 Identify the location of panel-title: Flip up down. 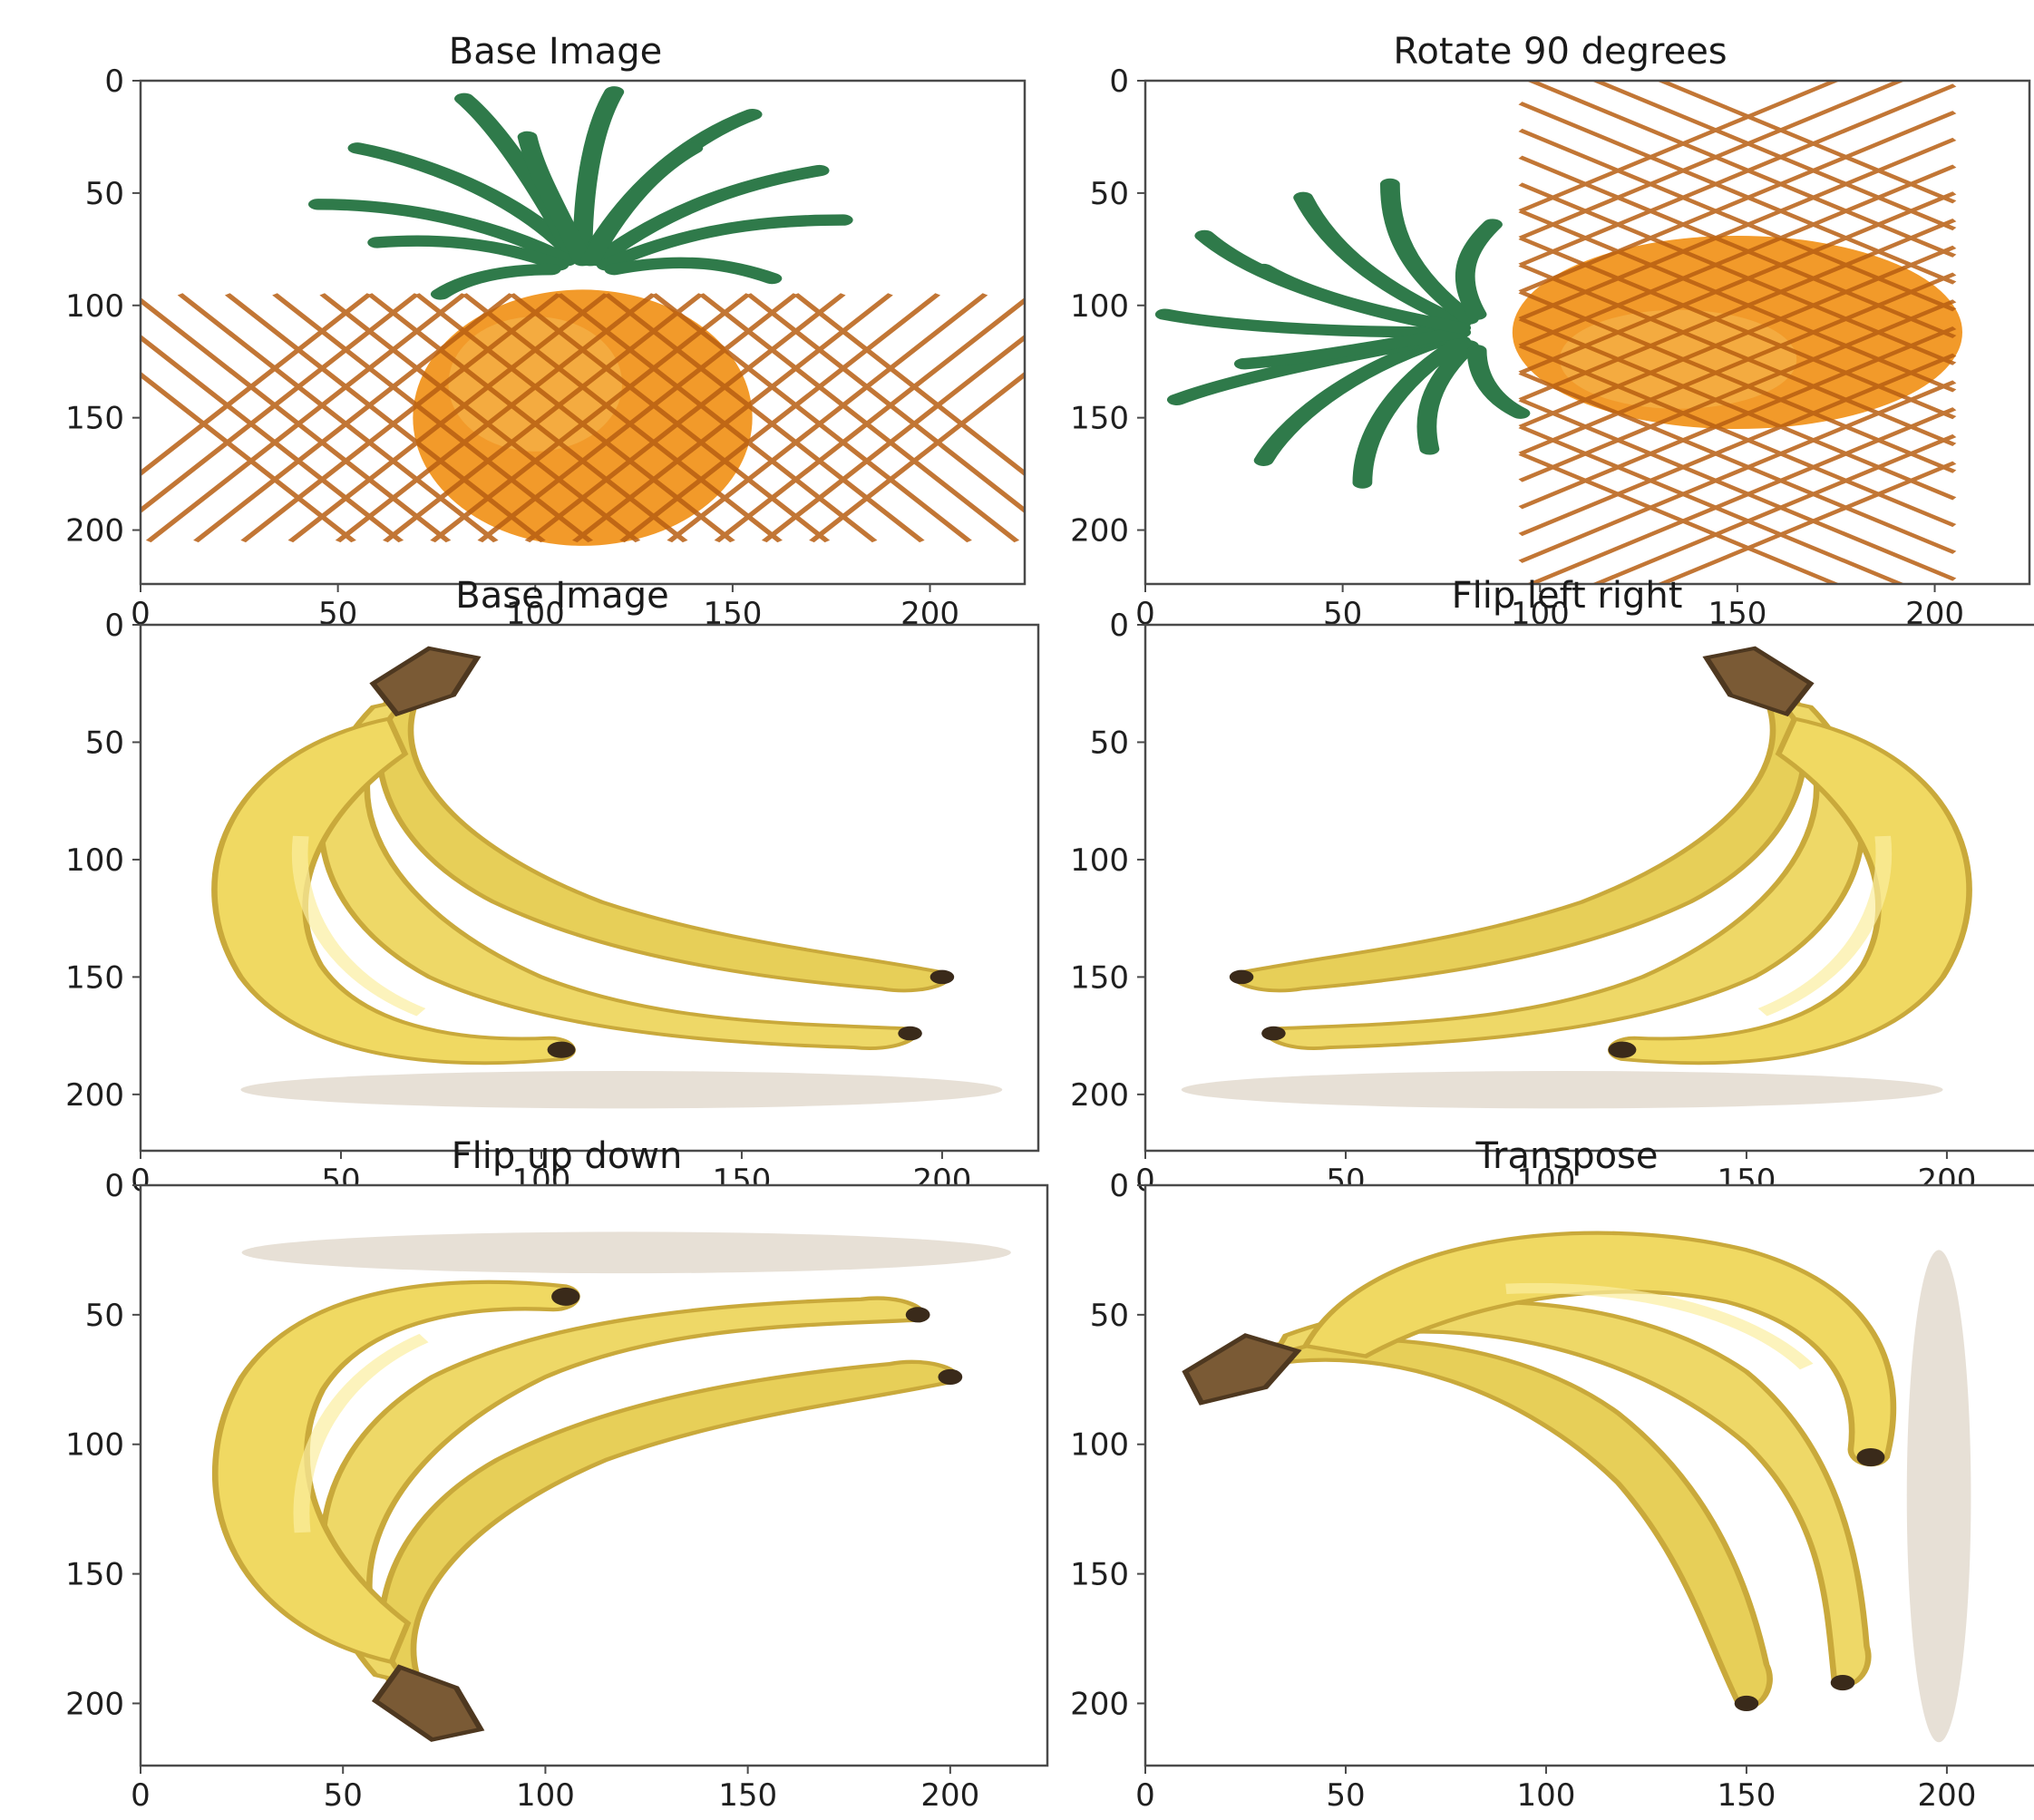
(567, 1156).